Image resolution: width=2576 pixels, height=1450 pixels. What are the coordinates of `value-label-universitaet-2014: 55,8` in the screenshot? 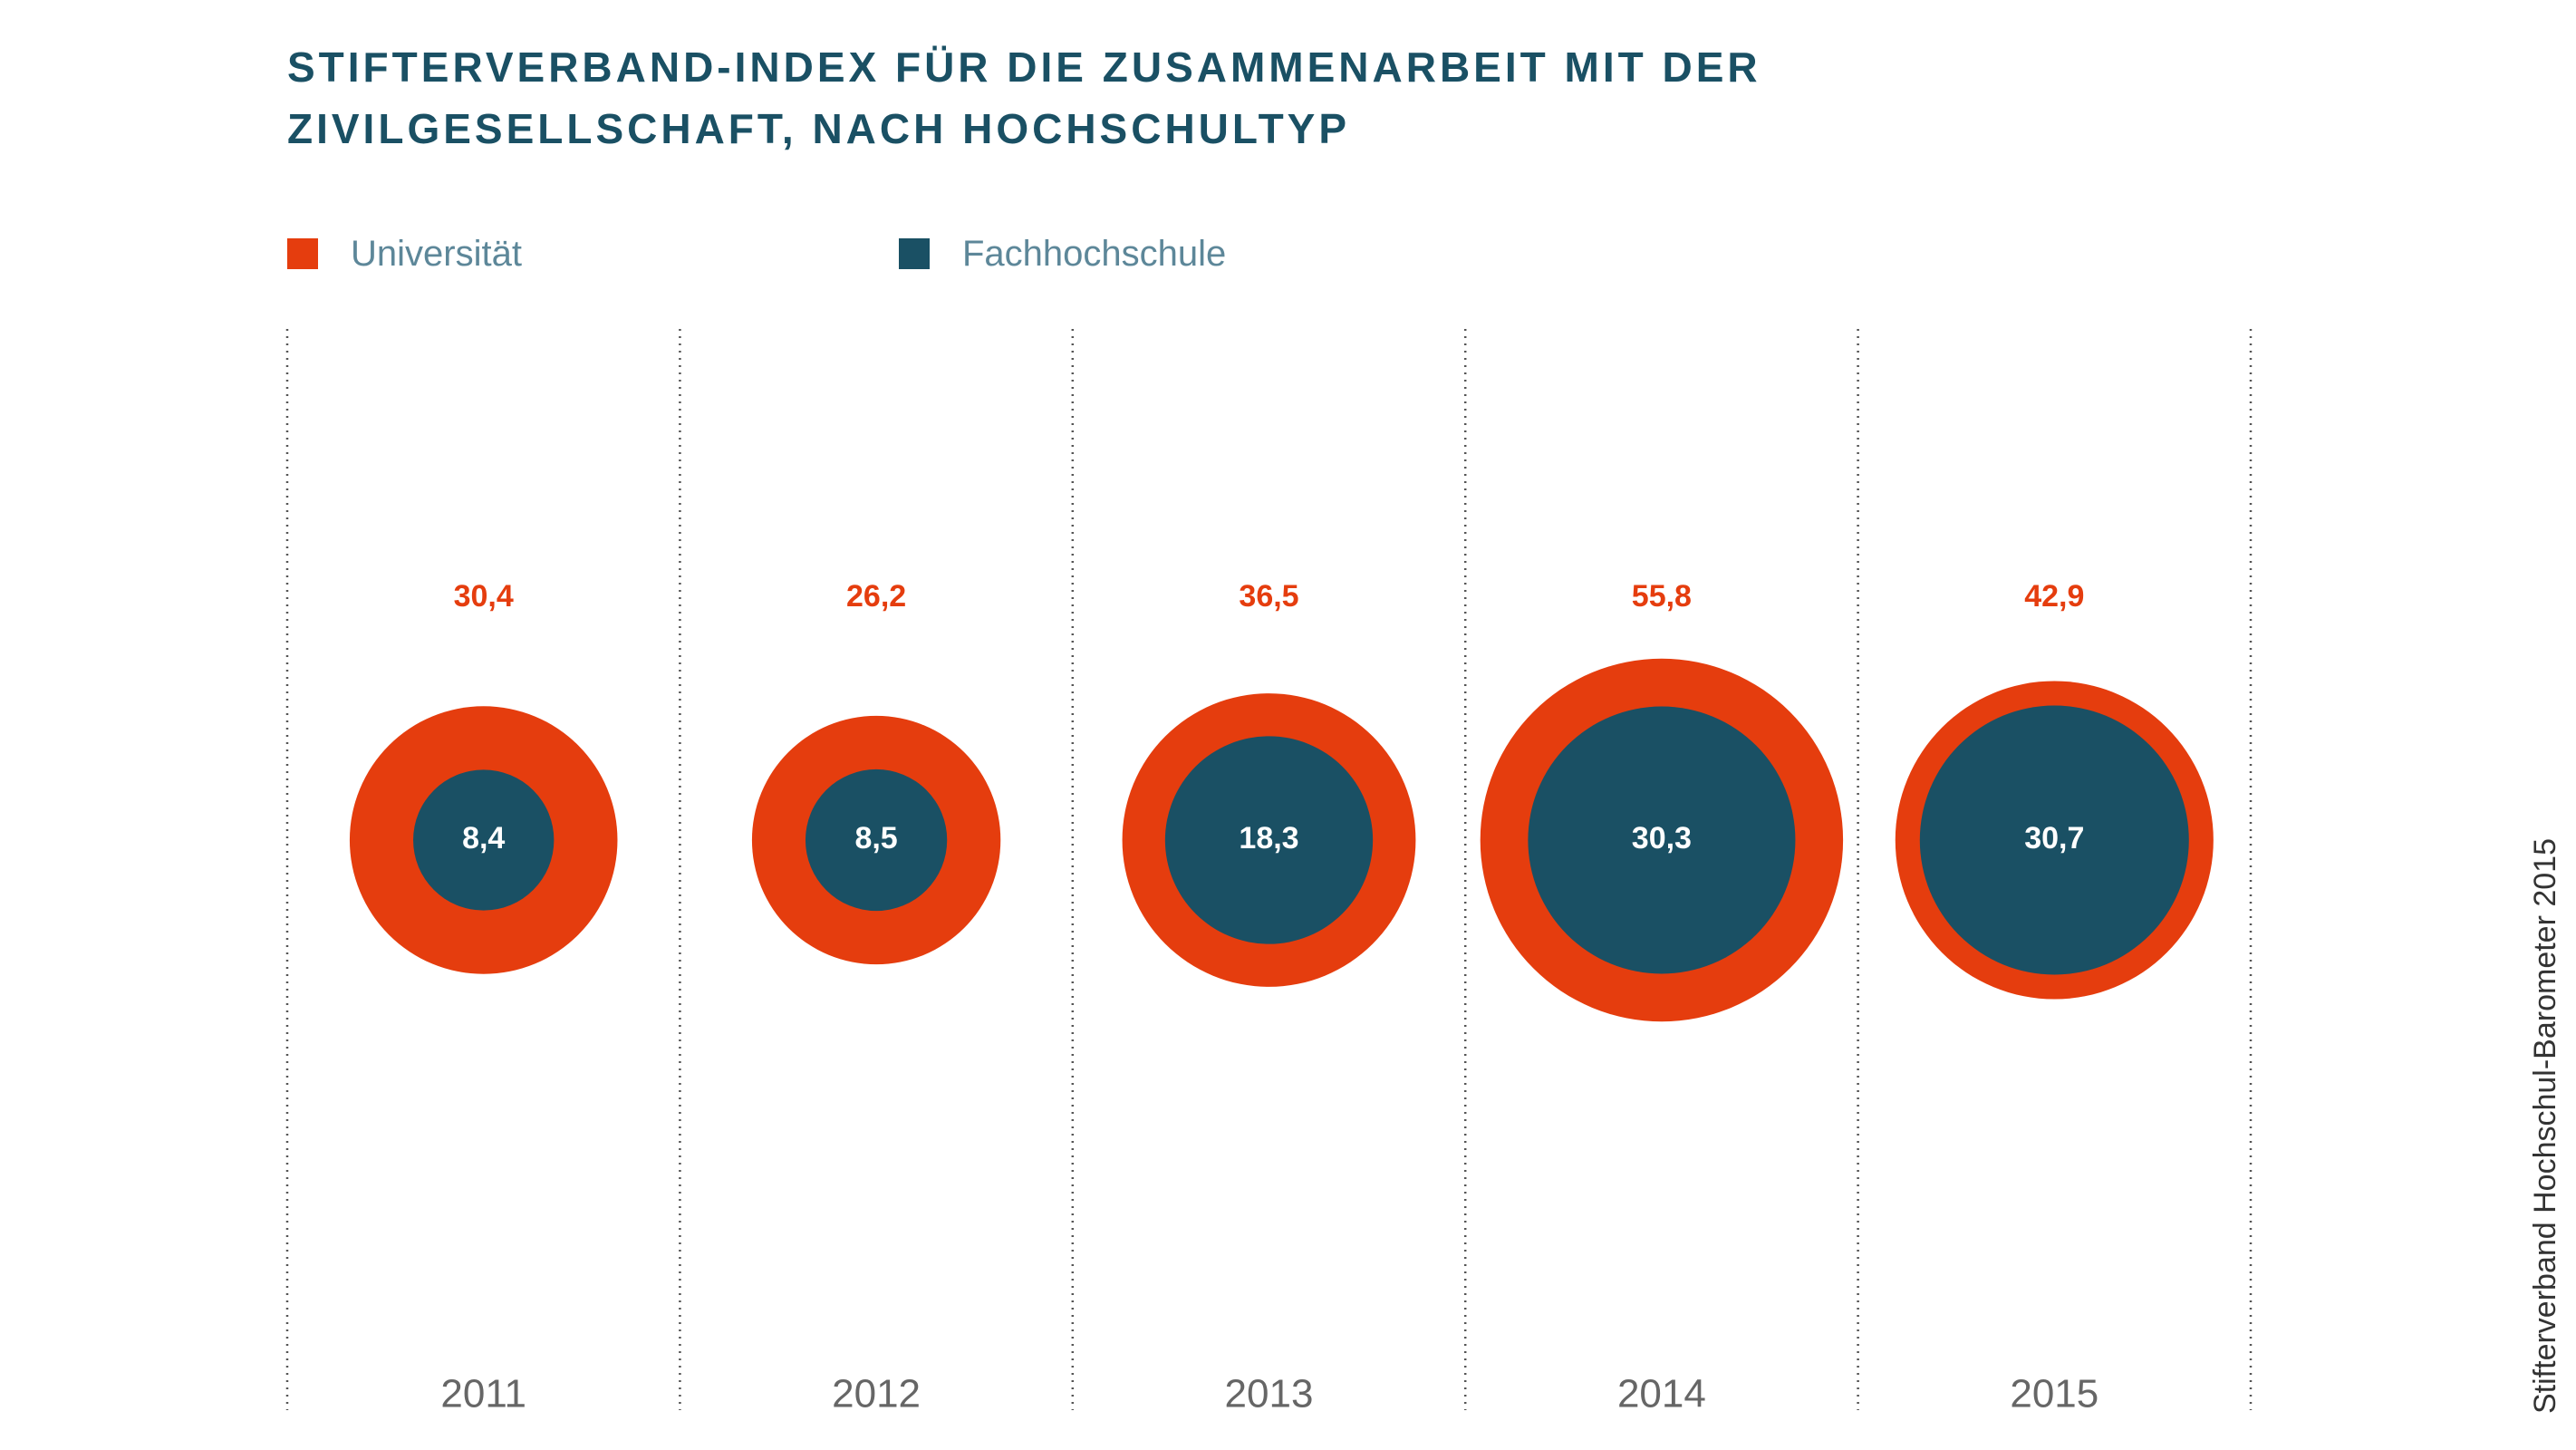 It's located at (1662, 596).